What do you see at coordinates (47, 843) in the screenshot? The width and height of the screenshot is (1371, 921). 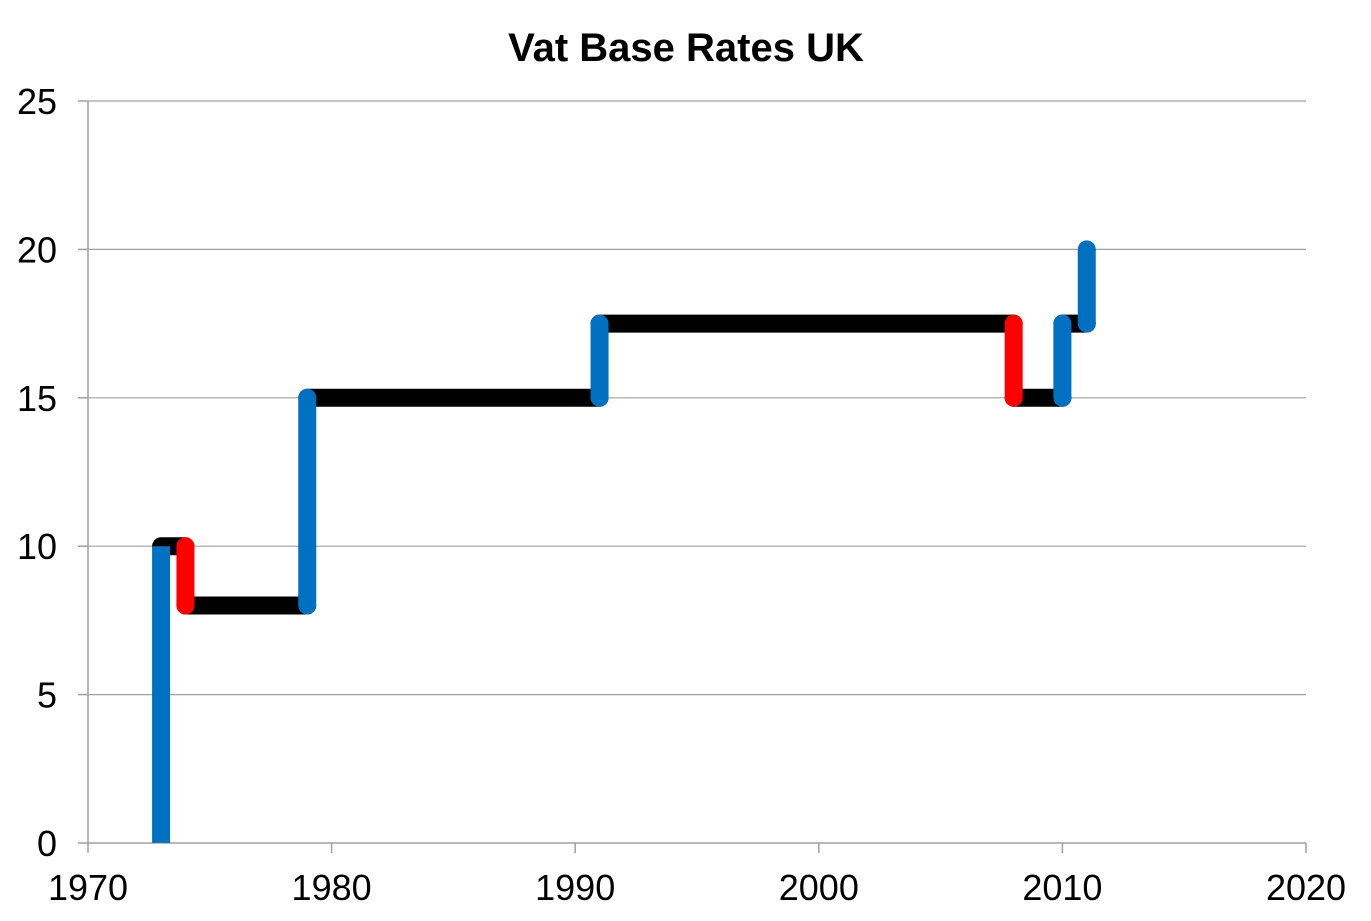 I see `y-tick-label-0: 0` at bounding box center [47, 843].